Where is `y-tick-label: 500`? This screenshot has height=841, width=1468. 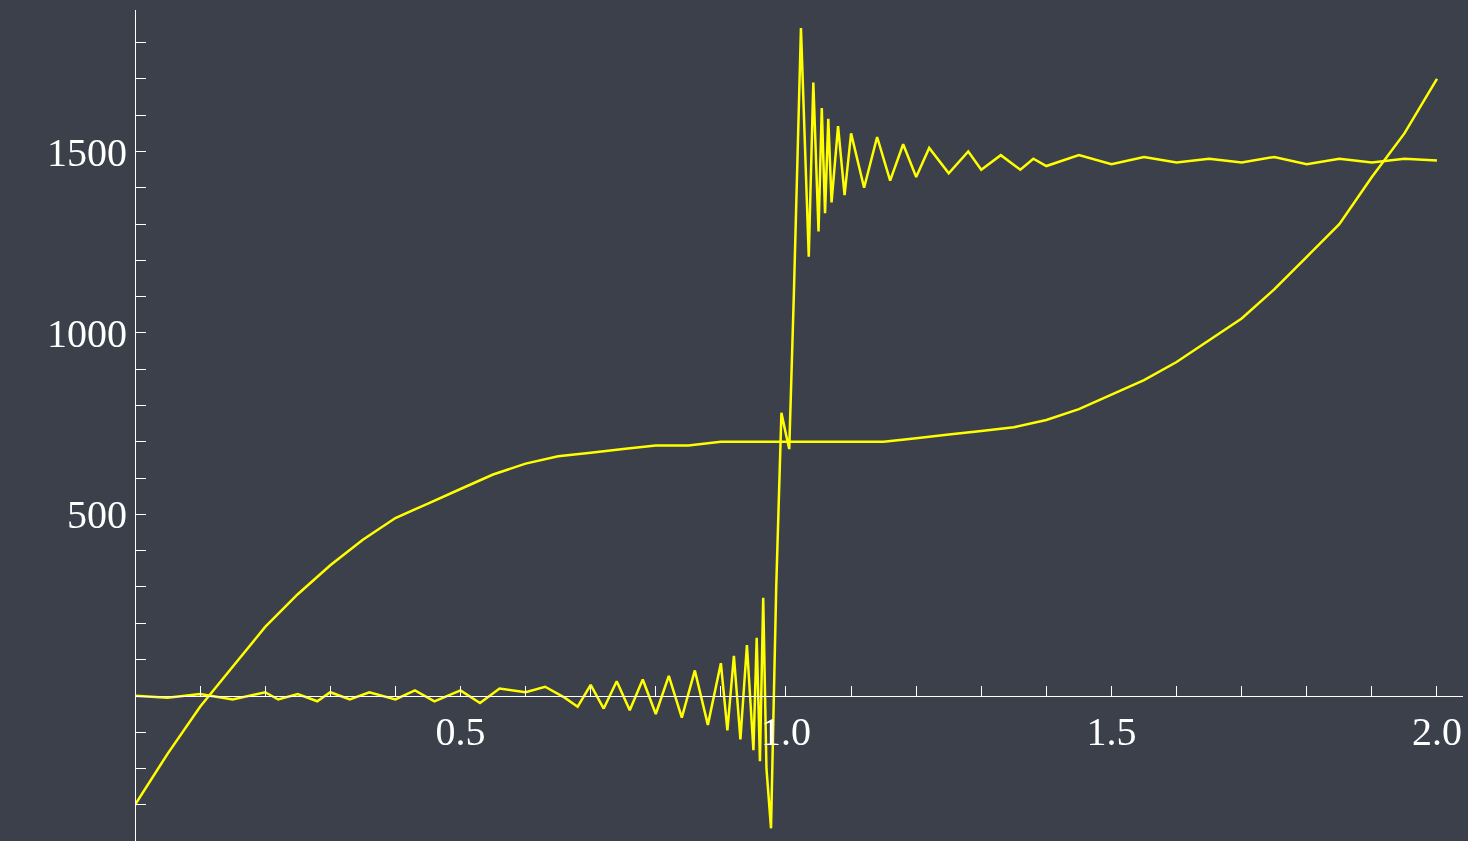 y-tick-label: 500 is located at coordinates (96, 515).